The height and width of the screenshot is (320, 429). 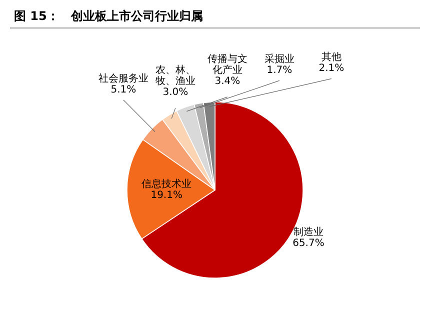 What do you see at coordinates (166, 195) in the screenshot?
I see `data-label: 19.1%` at bounding box center [166, 195].